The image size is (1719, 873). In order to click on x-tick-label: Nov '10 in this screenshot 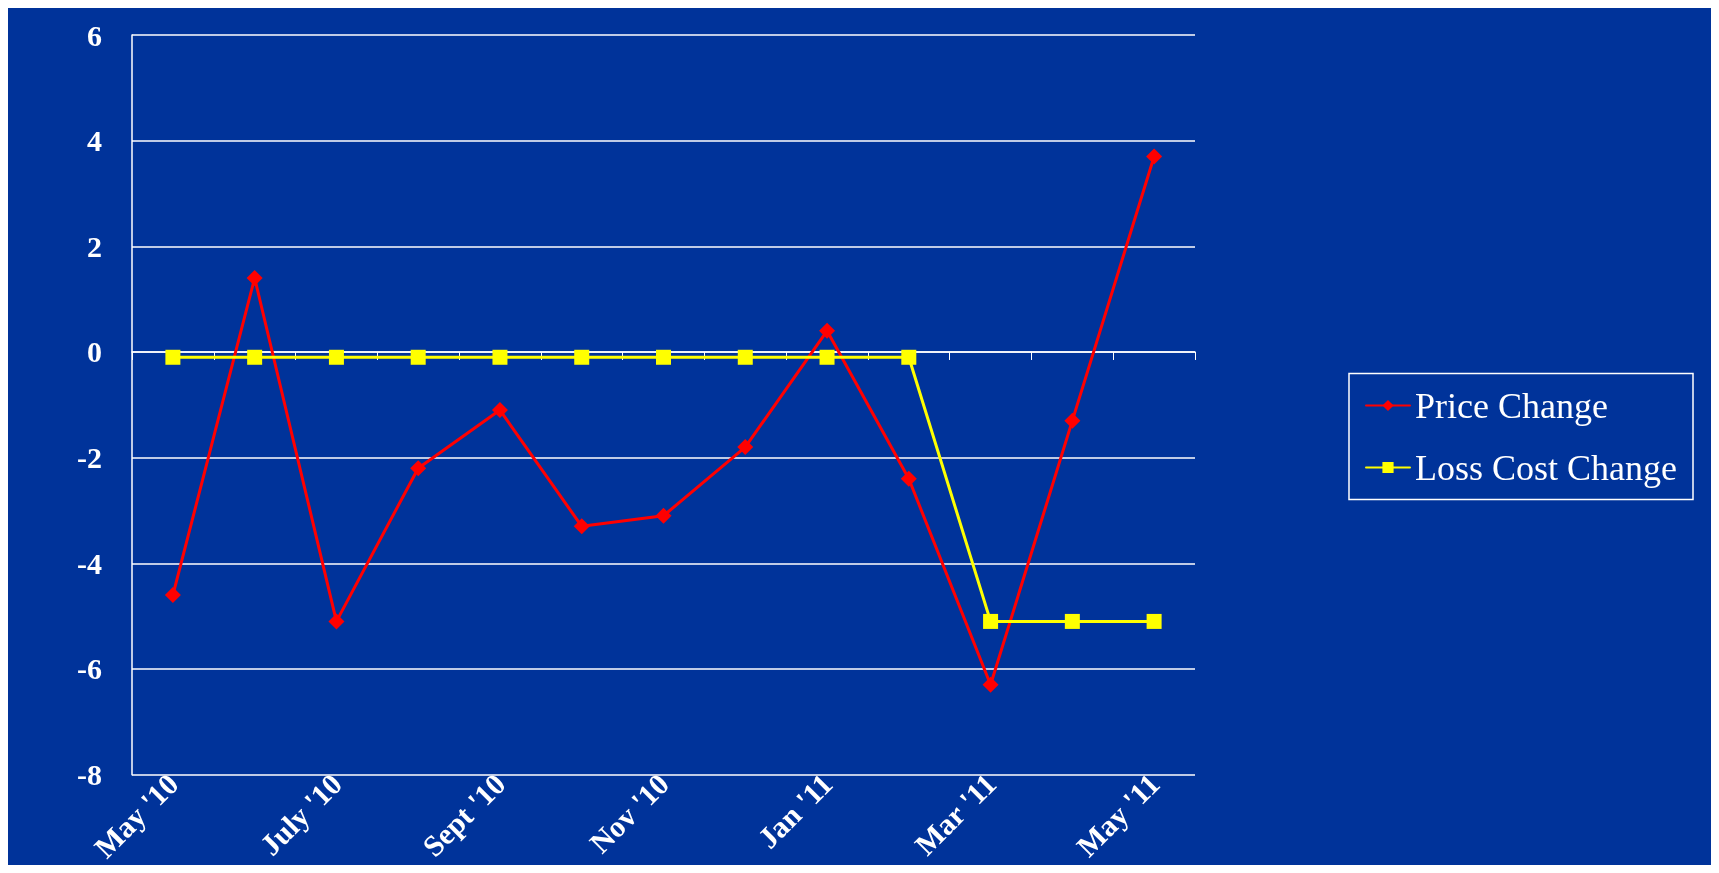, I will do `click(629, 813)`.